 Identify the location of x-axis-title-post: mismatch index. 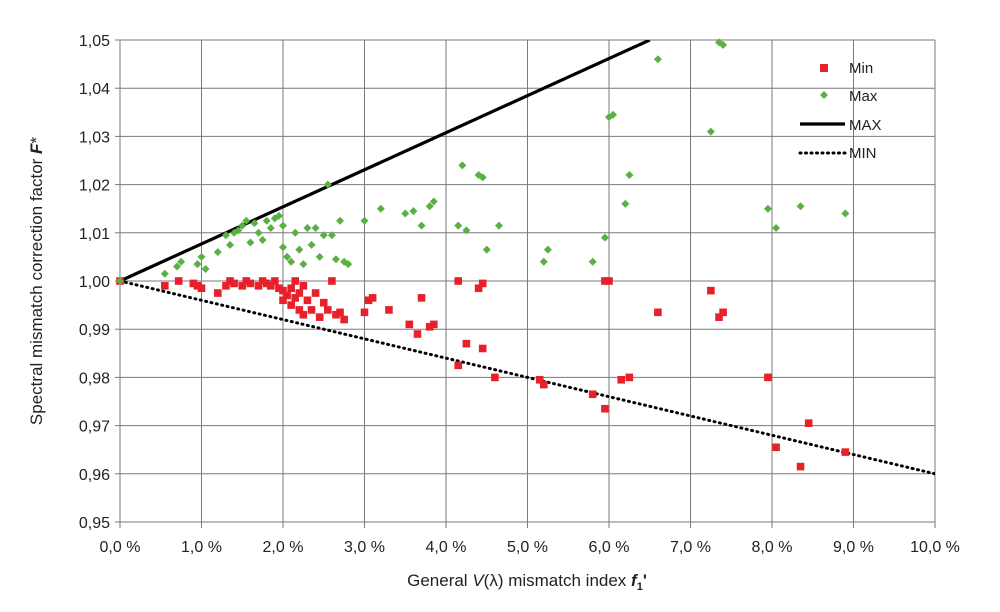
(567, 580).